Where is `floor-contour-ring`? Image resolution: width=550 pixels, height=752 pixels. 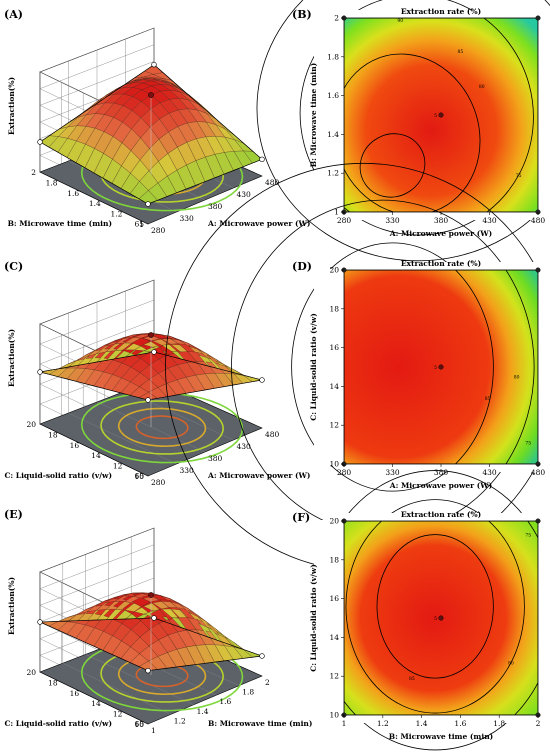 floor-contour-ring is located at coordinates (162, 427).